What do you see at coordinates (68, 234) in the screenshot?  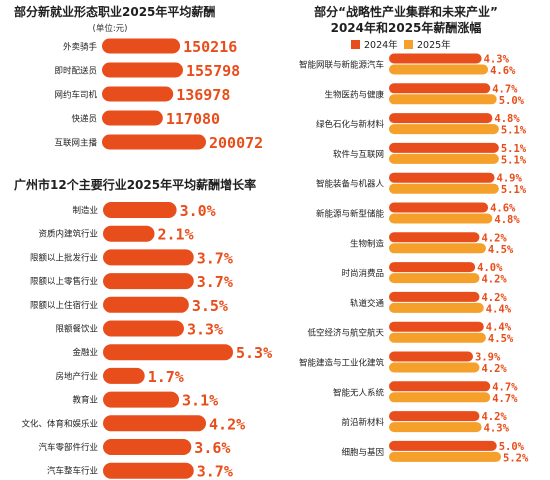 I see `category-label: 资质内建筑行业` at bounding box center [68, 234].